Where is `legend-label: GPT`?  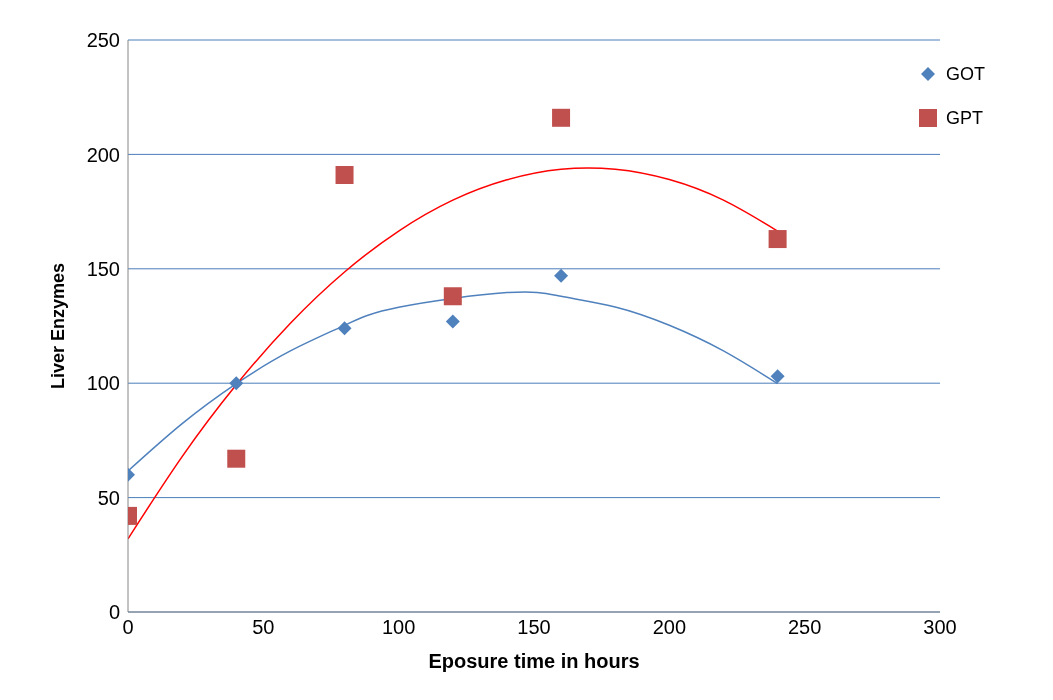 legend-label: GPT is located at coordinates (965, 118).